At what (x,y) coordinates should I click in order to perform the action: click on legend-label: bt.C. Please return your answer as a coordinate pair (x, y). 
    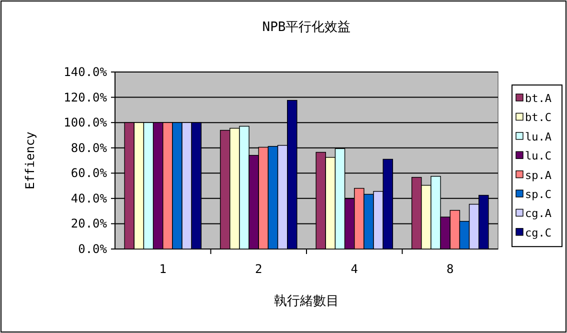
    Looking at the image, I should click on (538, 117).